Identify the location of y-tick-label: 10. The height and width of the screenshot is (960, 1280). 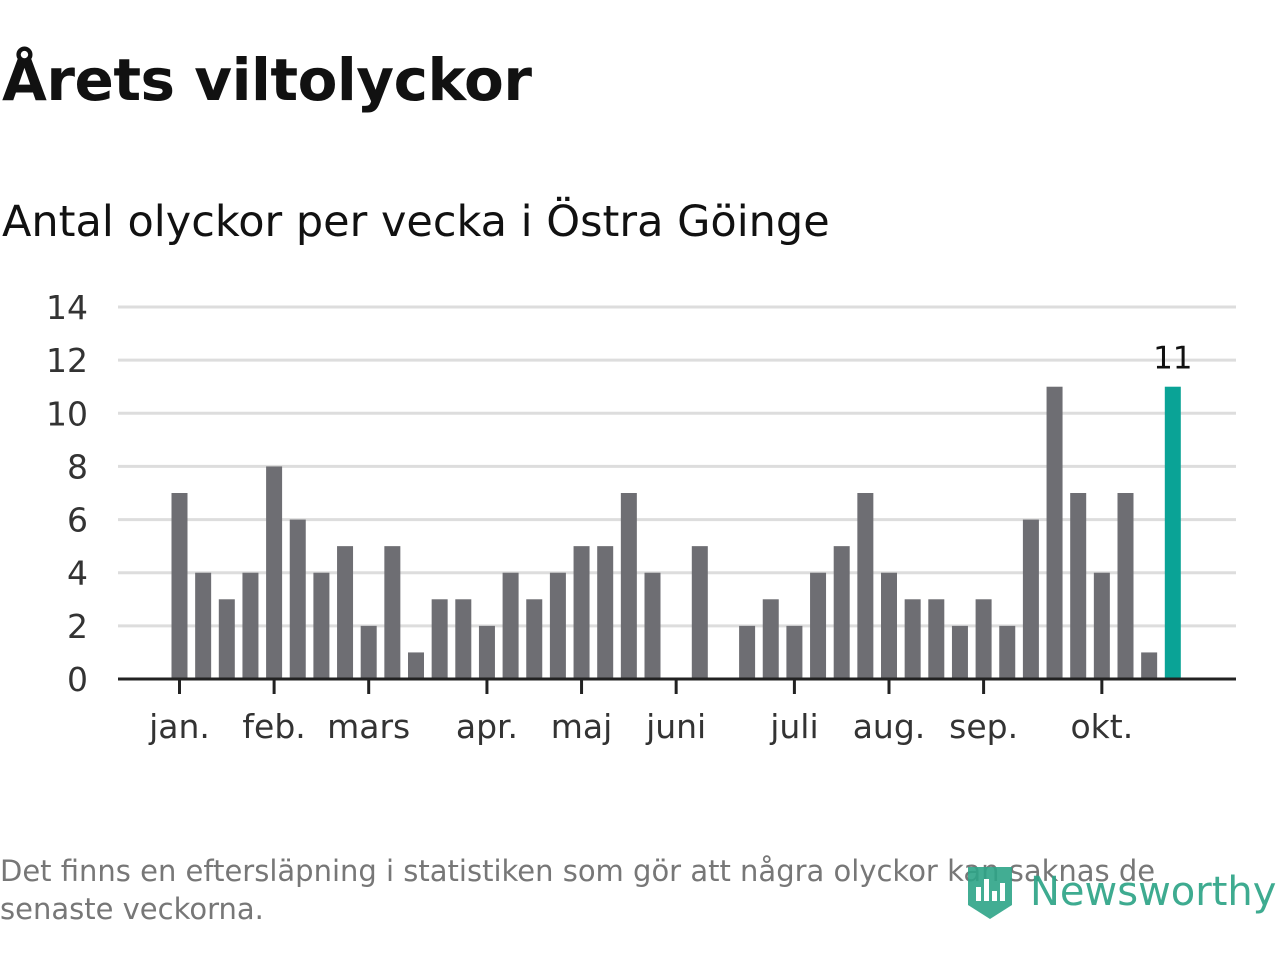
(67, 413).